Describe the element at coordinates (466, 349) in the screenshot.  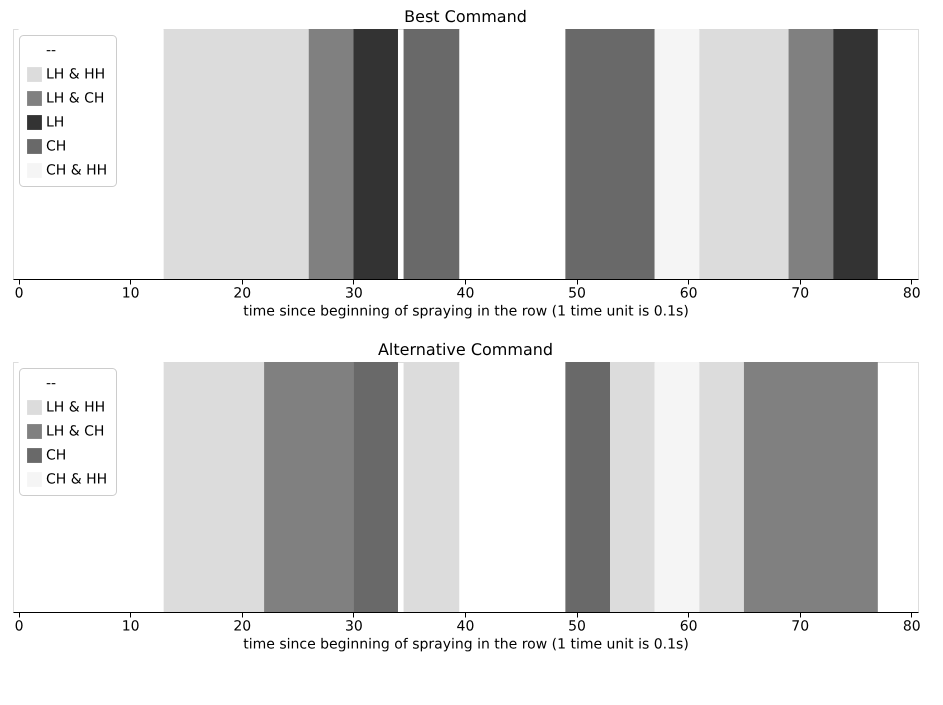
I see `text: Alternative Command` at that location.